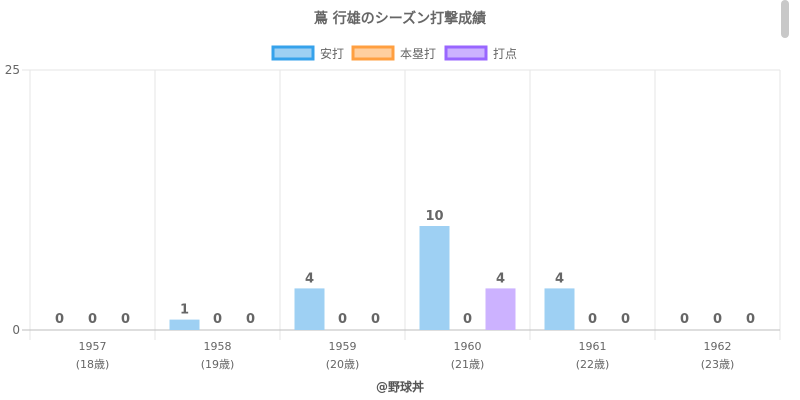  What do you see at coordinates (16, 330) in the screenshot?
I see `y-tick-label: 0` at bounding box center [16, 330].